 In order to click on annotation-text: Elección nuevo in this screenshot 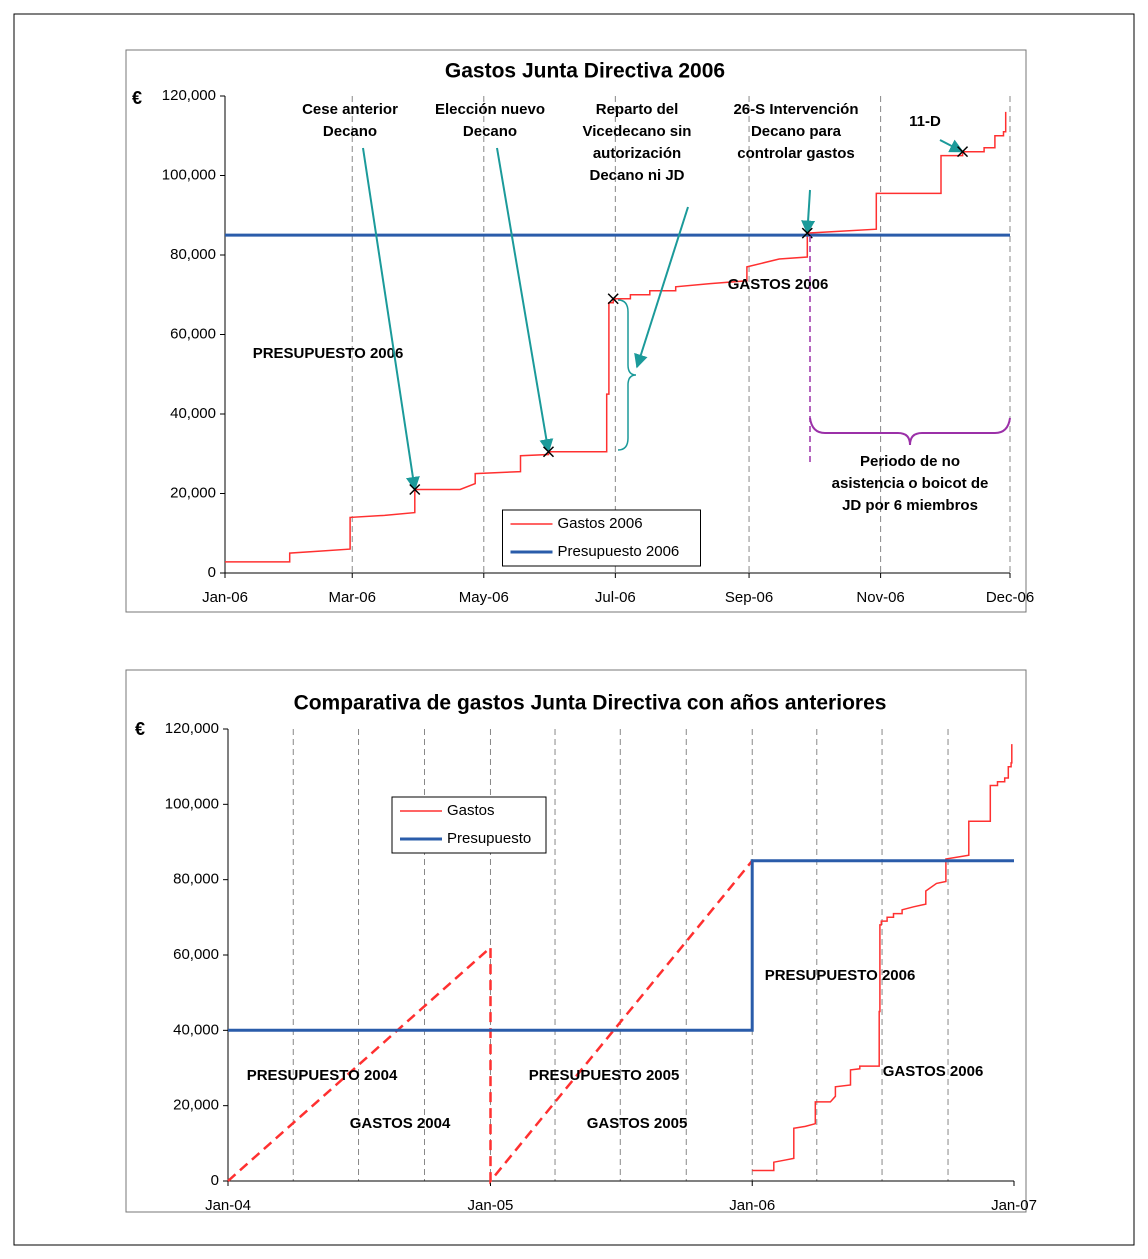, I will do `click(490, 109)`.